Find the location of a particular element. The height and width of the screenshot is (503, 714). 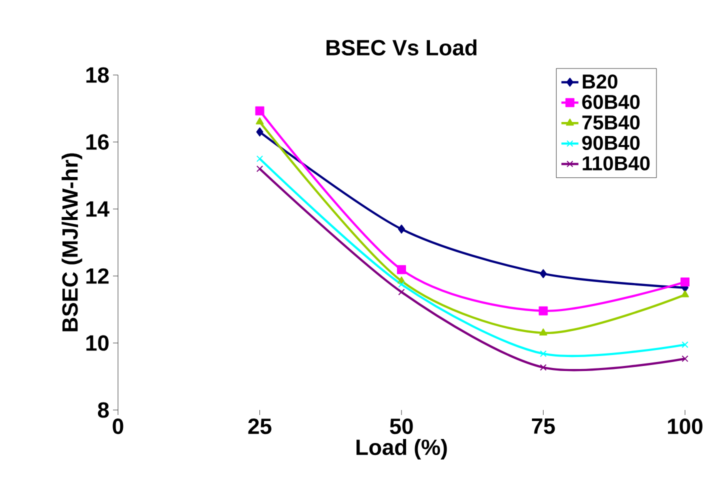

x-axis-title: Load (%) is located at coordinates (401, 449).